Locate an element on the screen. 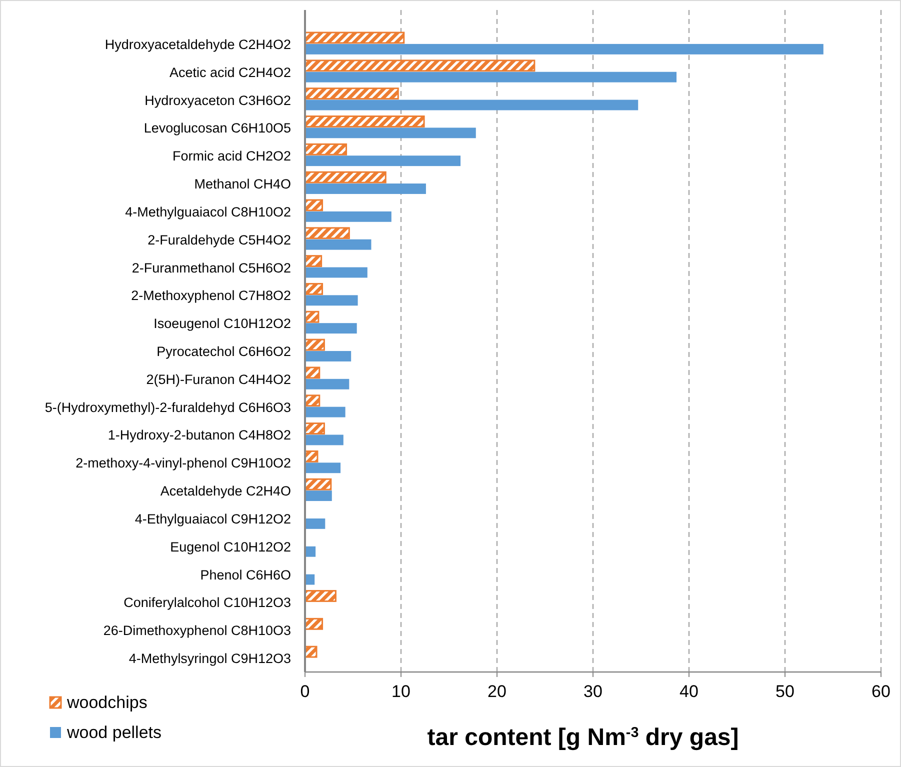 This screenshot has width=901, height=767. x-tick-label: 60 is located at coordinates (881, 691).